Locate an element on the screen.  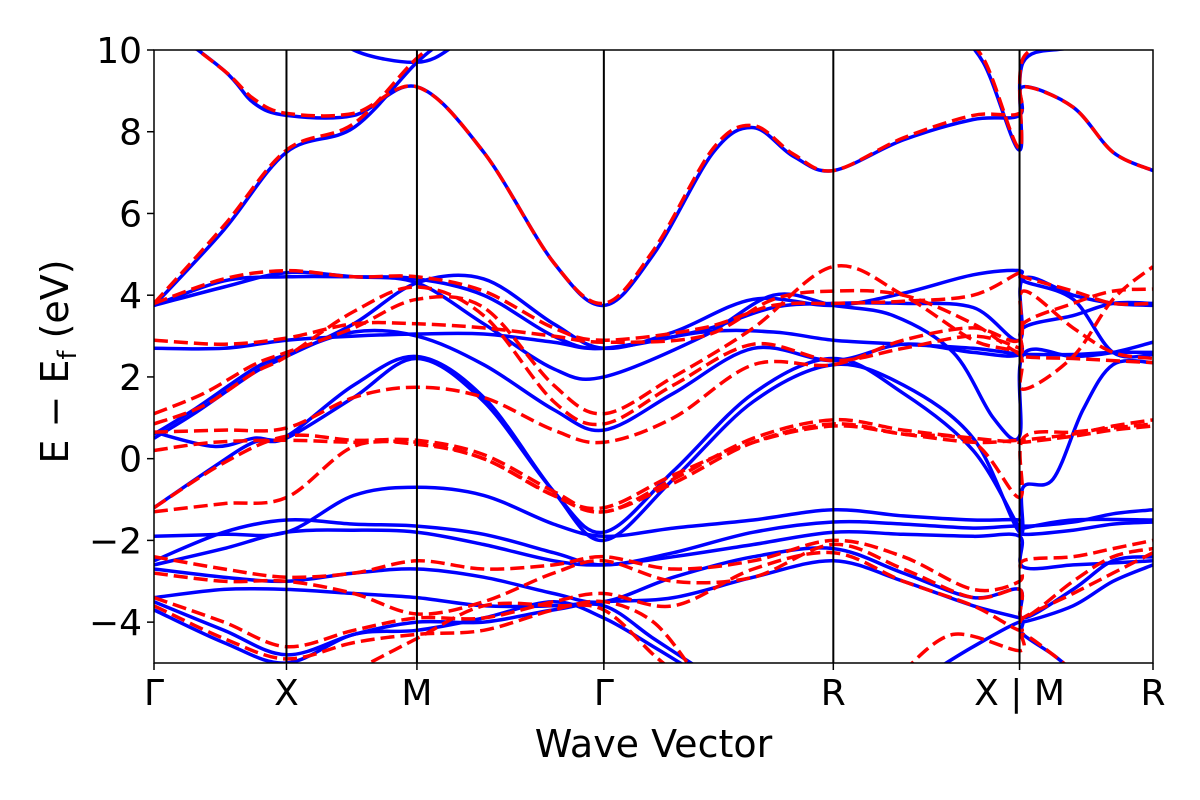
x-axis-label: Wave Vector is located at coordinates (654, 744).